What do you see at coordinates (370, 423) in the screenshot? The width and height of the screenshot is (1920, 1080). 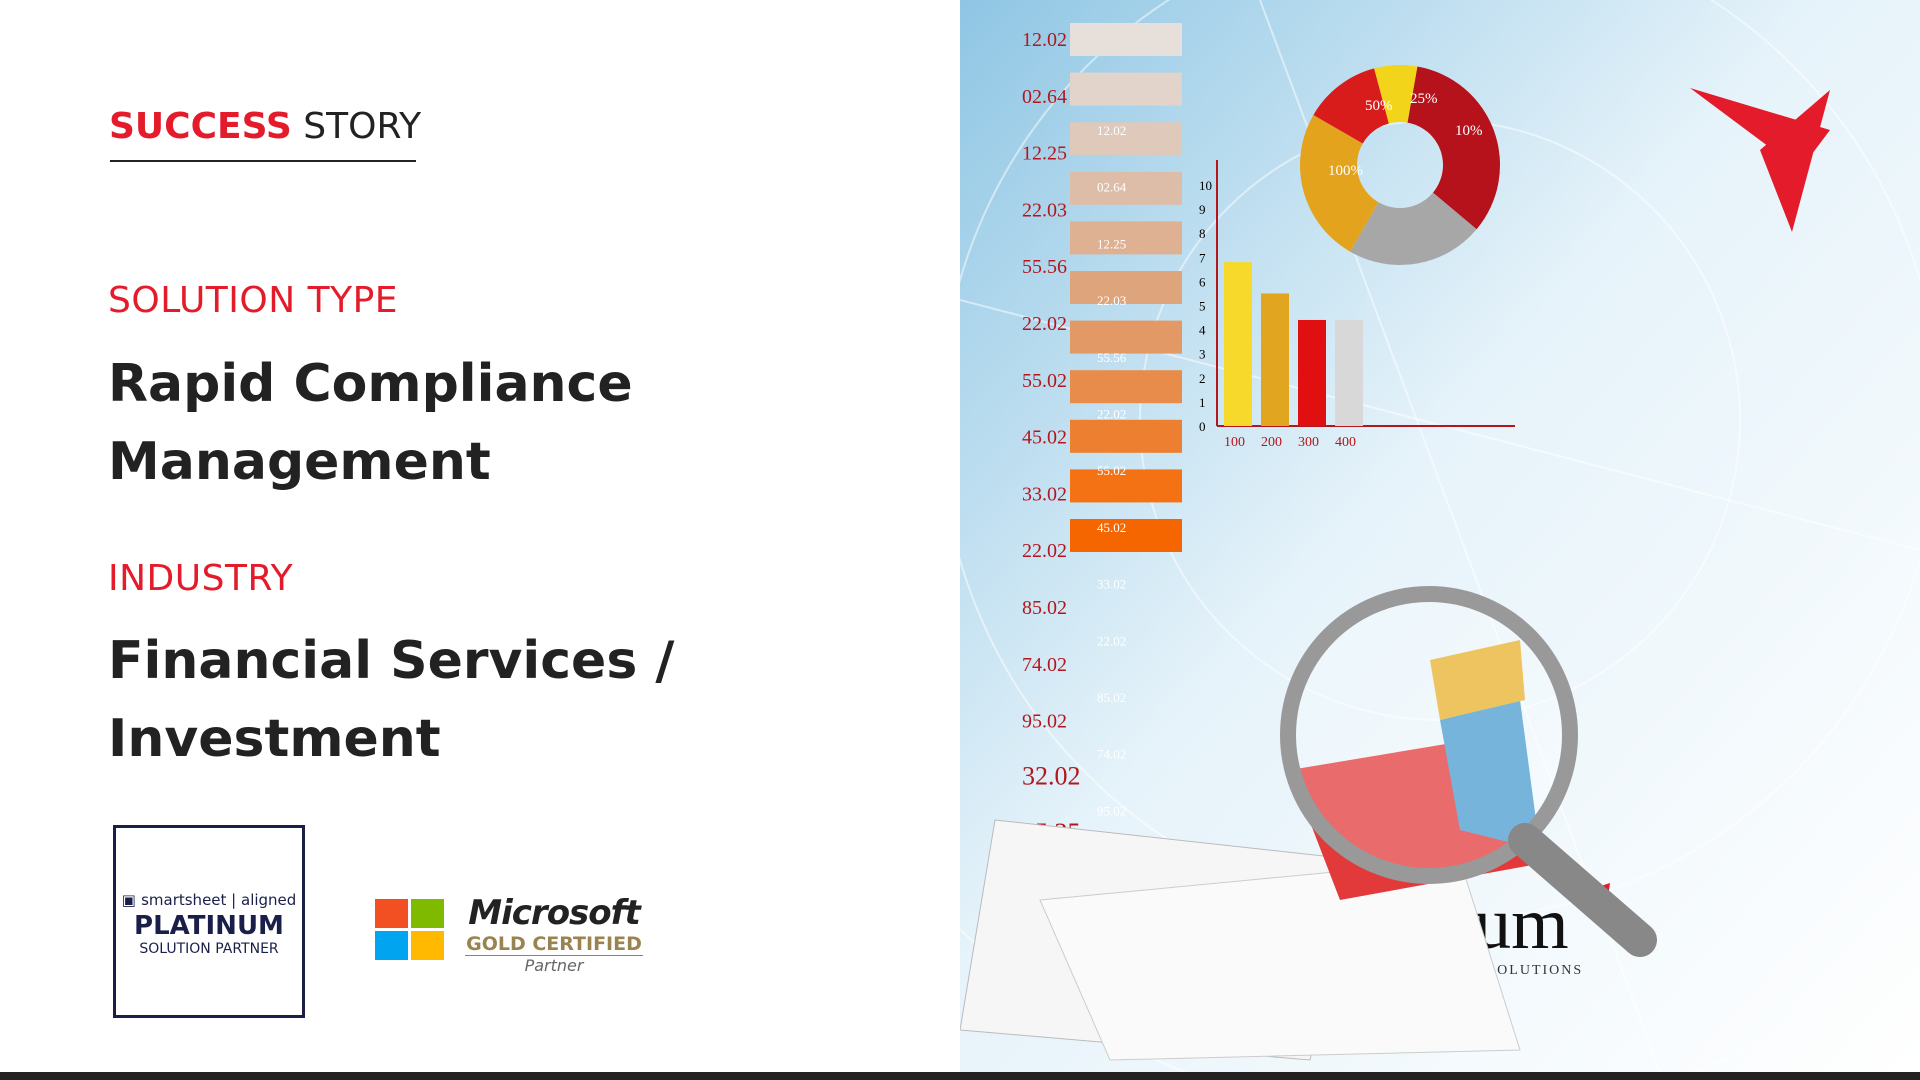 I see `section-value: Rapid Compliance Management` at bounding box center [370, 423].